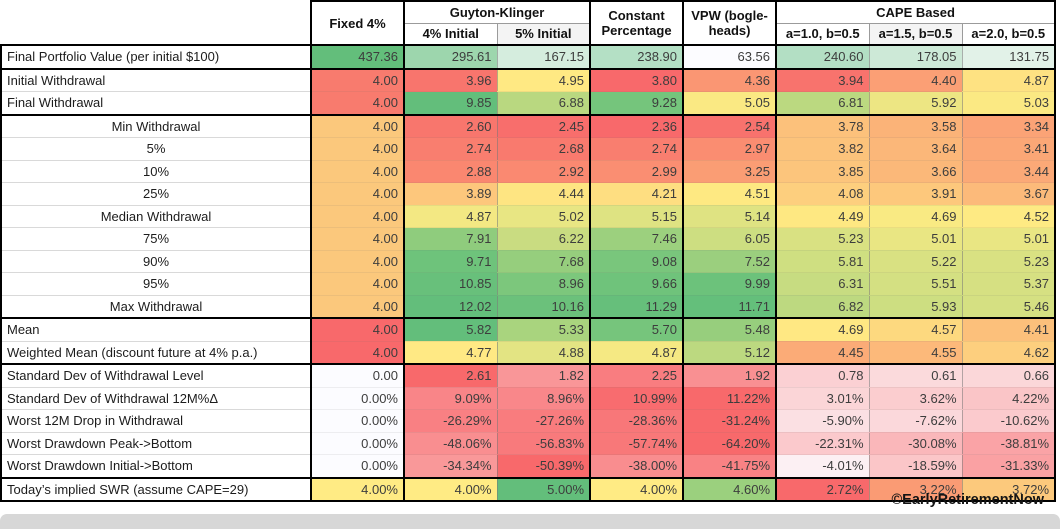 This screenshot has width=1060, height=529. I want to click on bottom-window-bar, so click(530, 521).